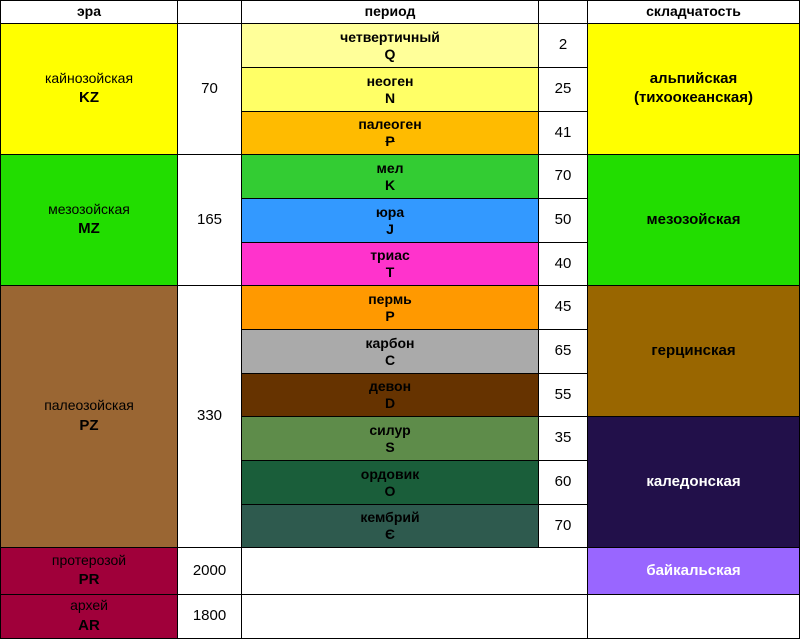 The width and height of the screenshot is (800, 639). Describe the element at coordinates (693, 79) in the screenshot. I see `folding-name: альпийская` at that location.